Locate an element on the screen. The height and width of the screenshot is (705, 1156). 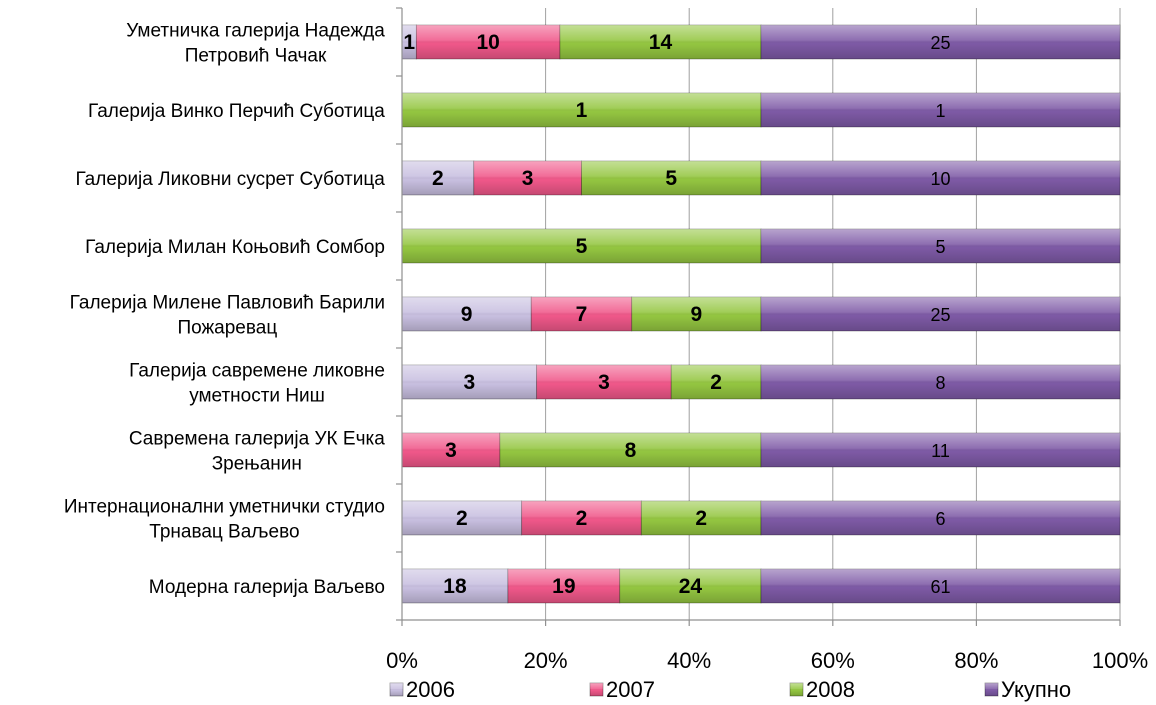
category-label: Галерија Ликовни сусрет Суботица is located at coordinates (230, 179).